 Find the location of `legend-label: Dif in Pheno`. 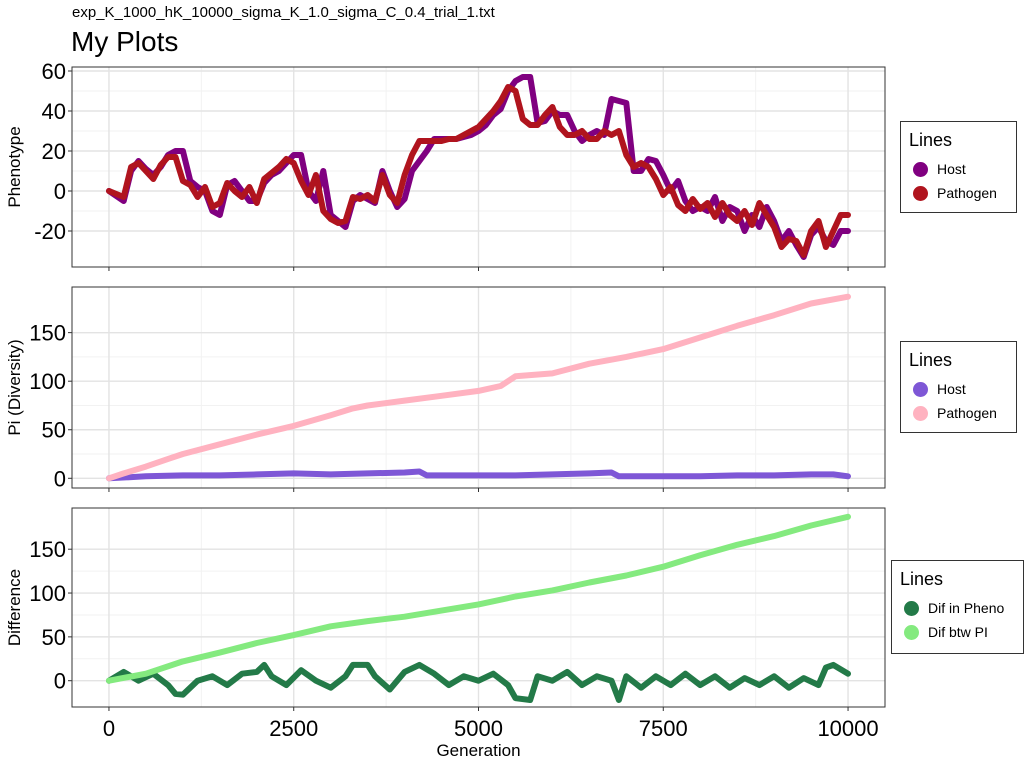

legend-label: Dif in Pheno is located at coordinates (966, 608).